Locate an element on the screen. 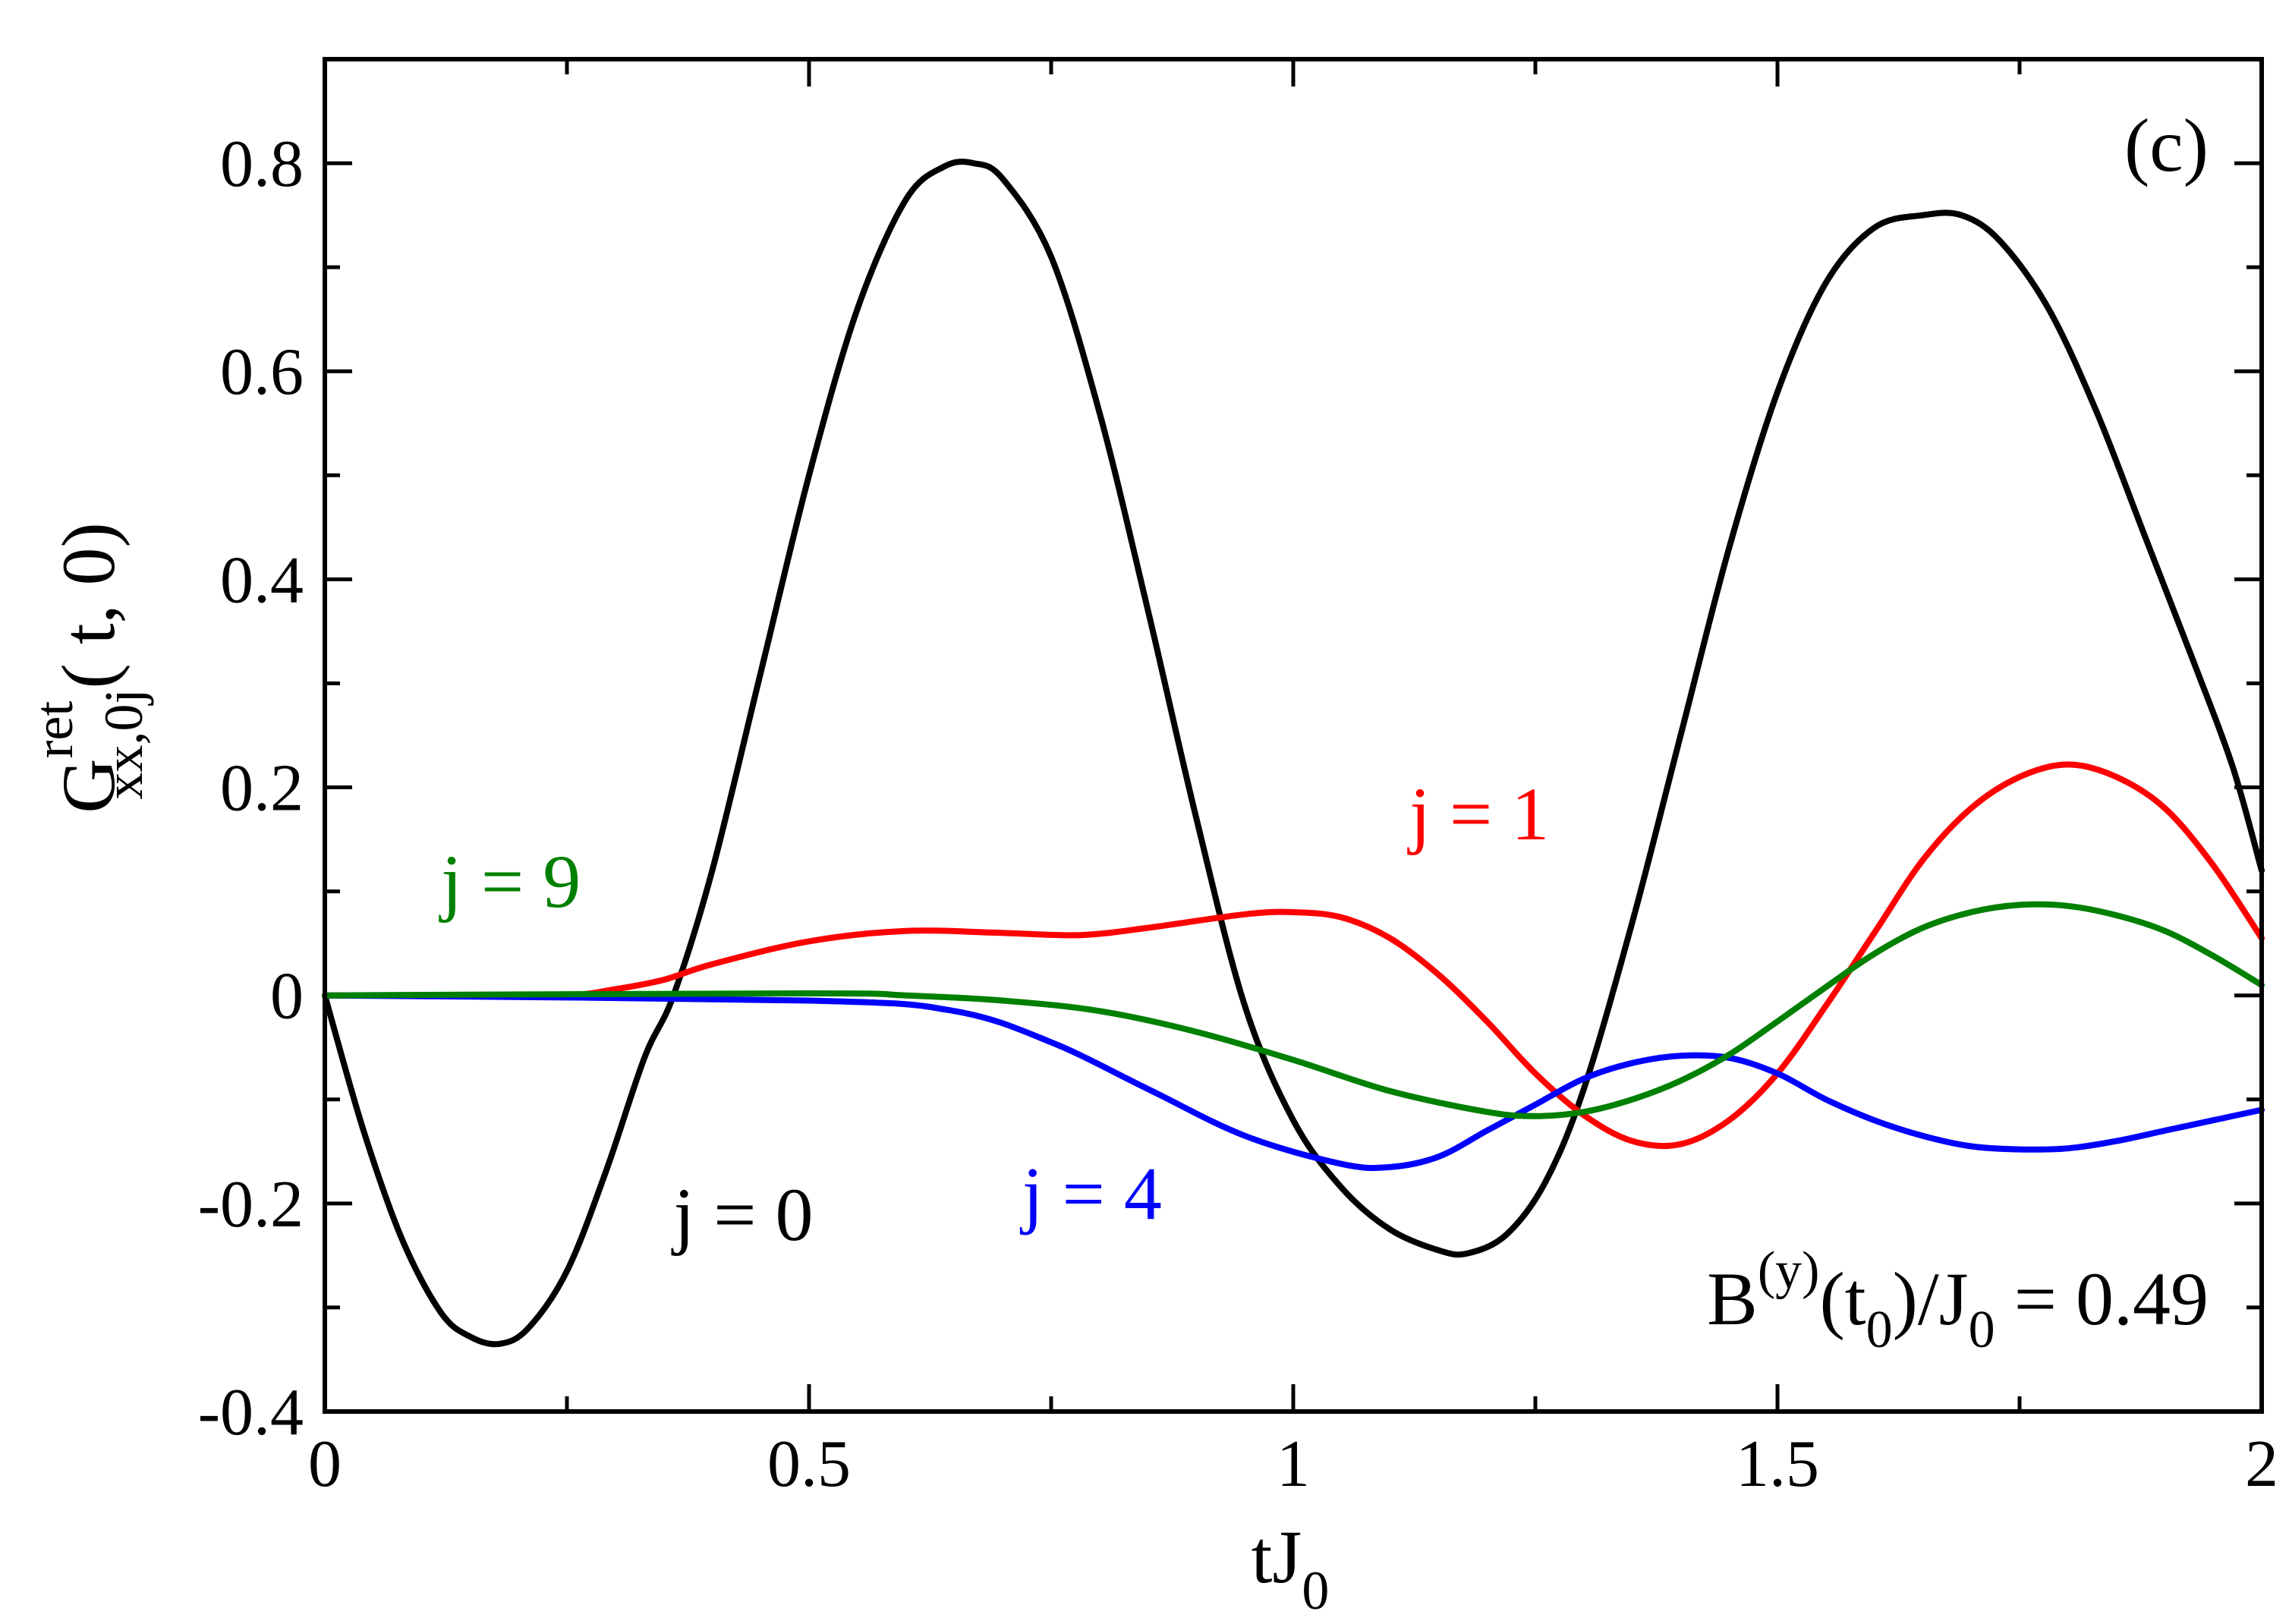  series-label-2: j = 4 is located at coordinates (1091, 1193).